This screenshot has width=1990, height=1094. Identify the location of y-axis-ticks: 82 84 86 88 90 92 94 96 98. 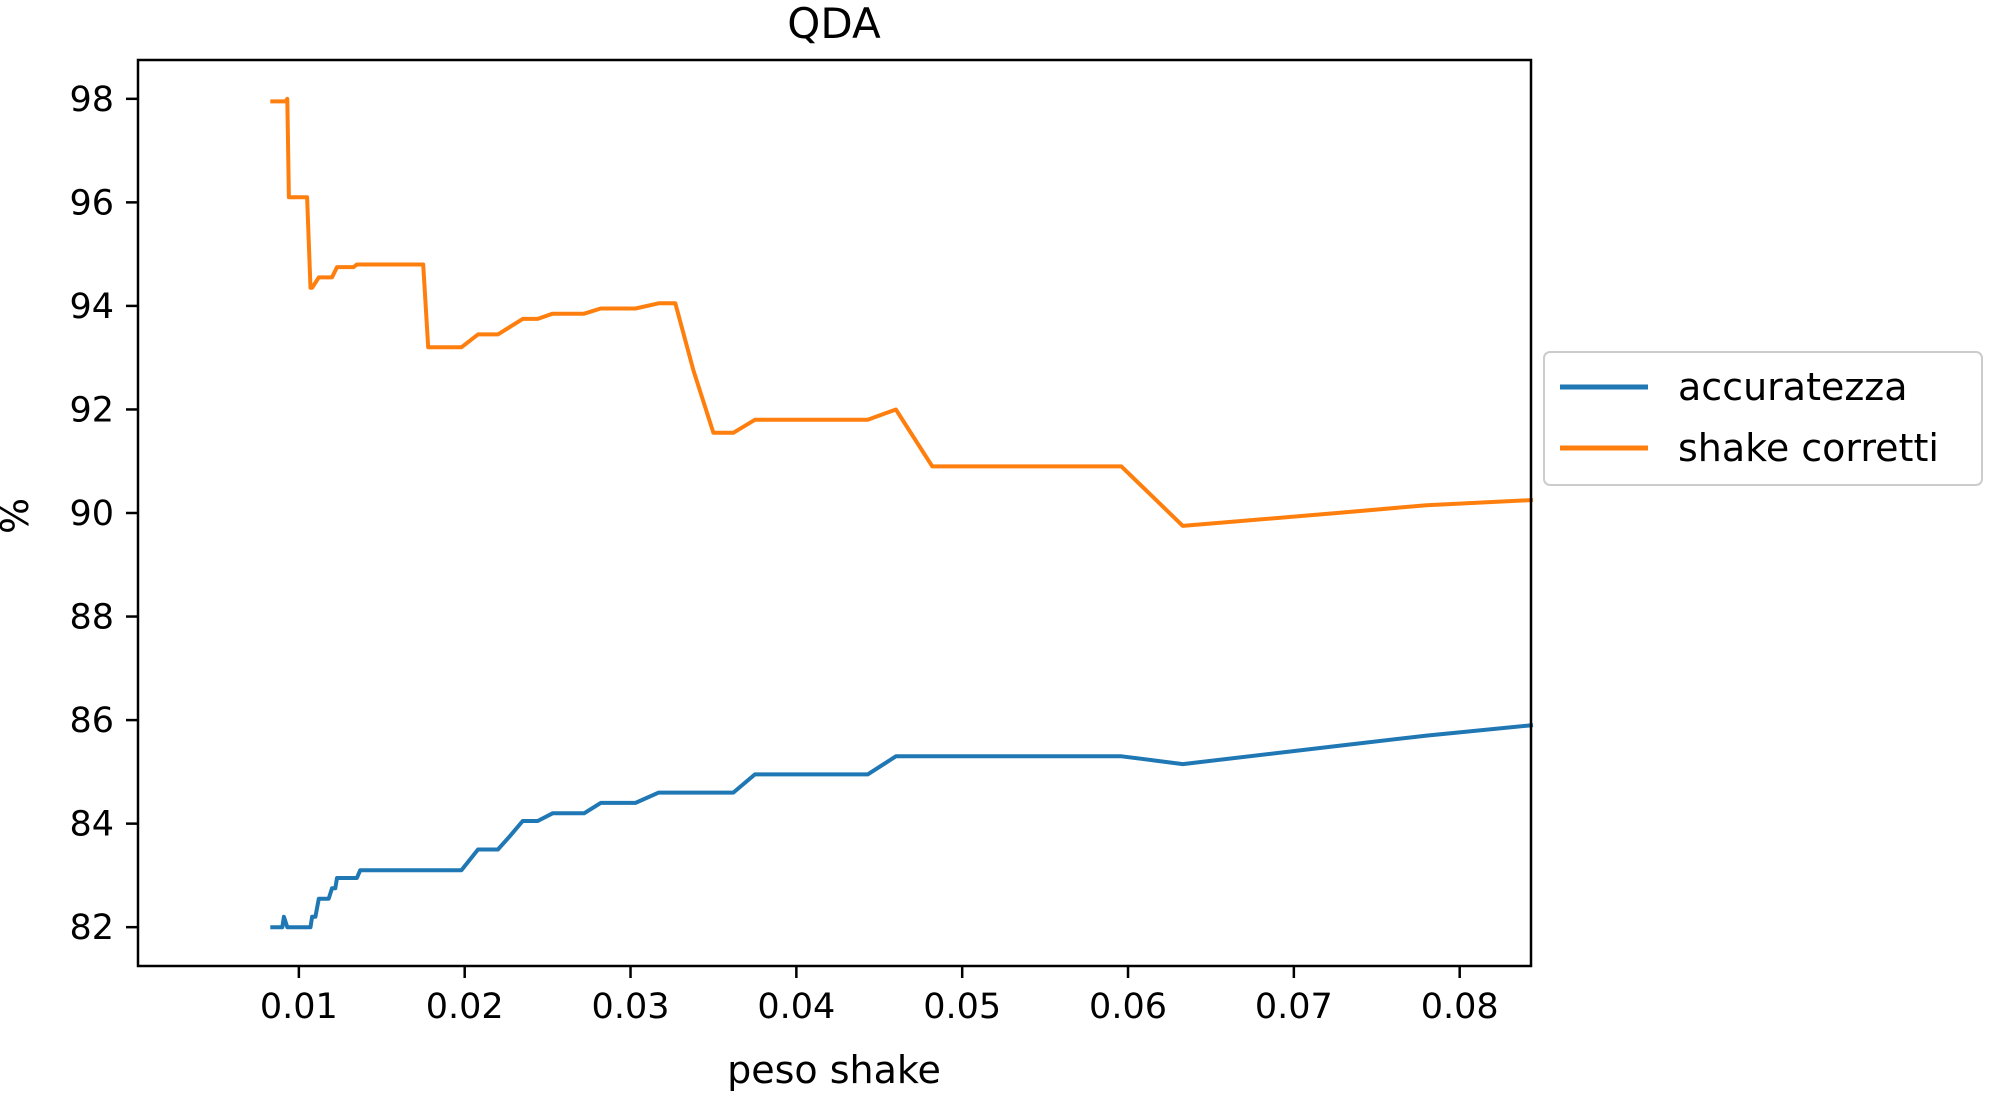
(103, 514).